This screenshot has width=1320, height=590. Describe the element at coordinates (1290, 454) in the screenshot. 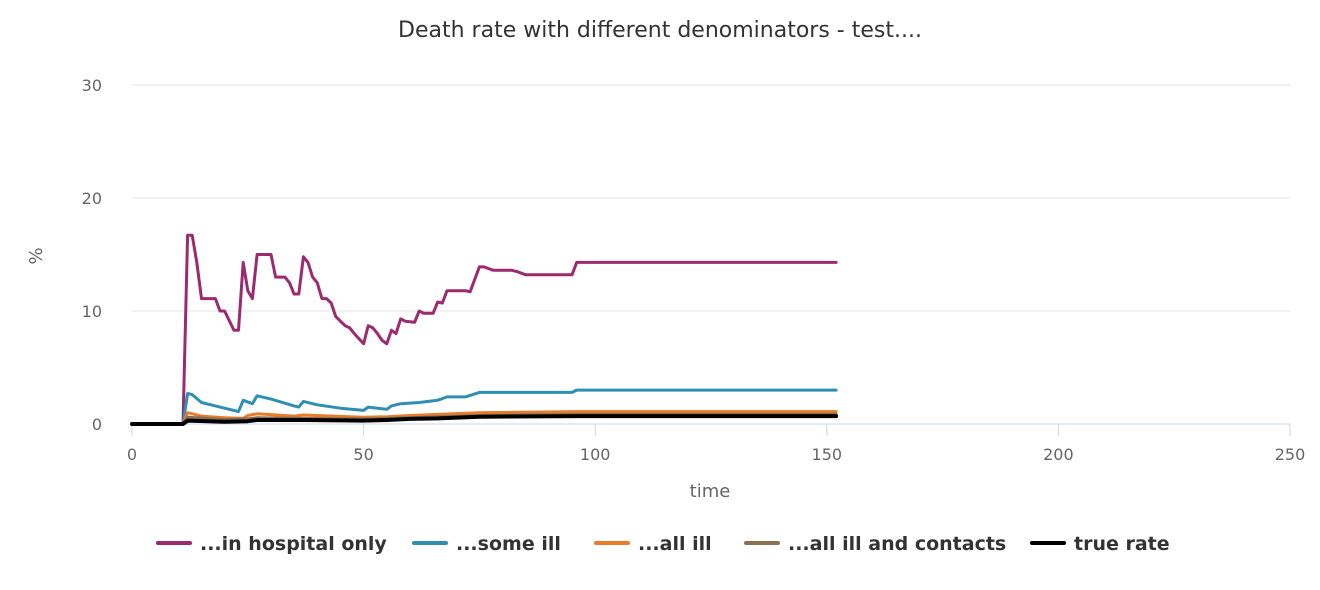

I see `x-tick-label: 250` at that location.